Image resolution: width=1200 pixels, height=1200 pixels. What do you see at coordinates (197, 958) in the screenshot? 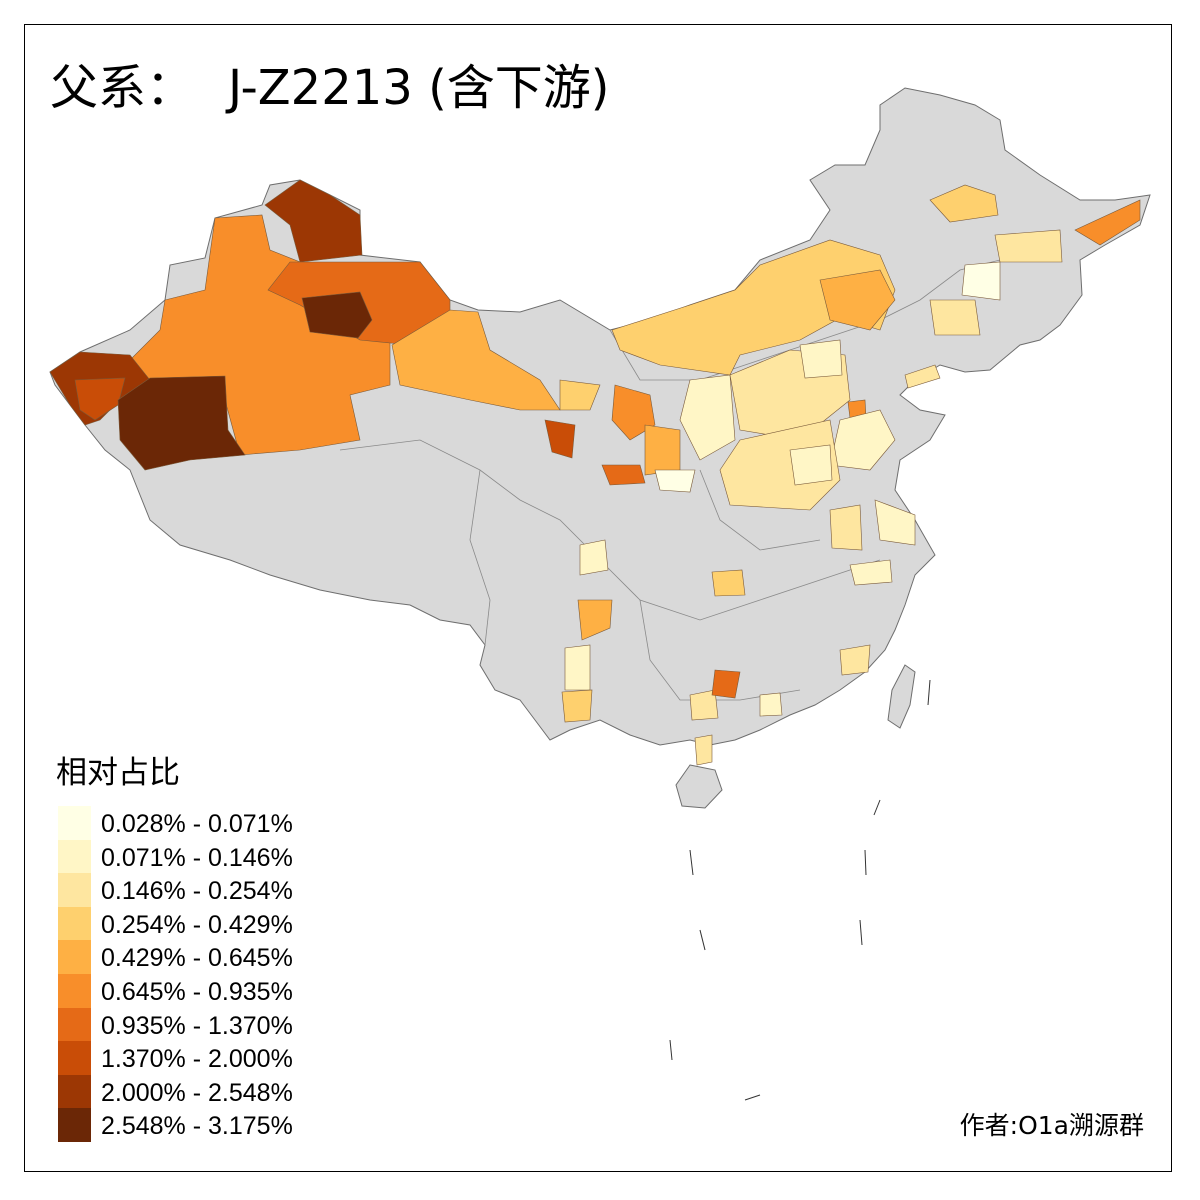
I see `legend-label: 0.429% - 0.645%` at bounding box center [197, 958].